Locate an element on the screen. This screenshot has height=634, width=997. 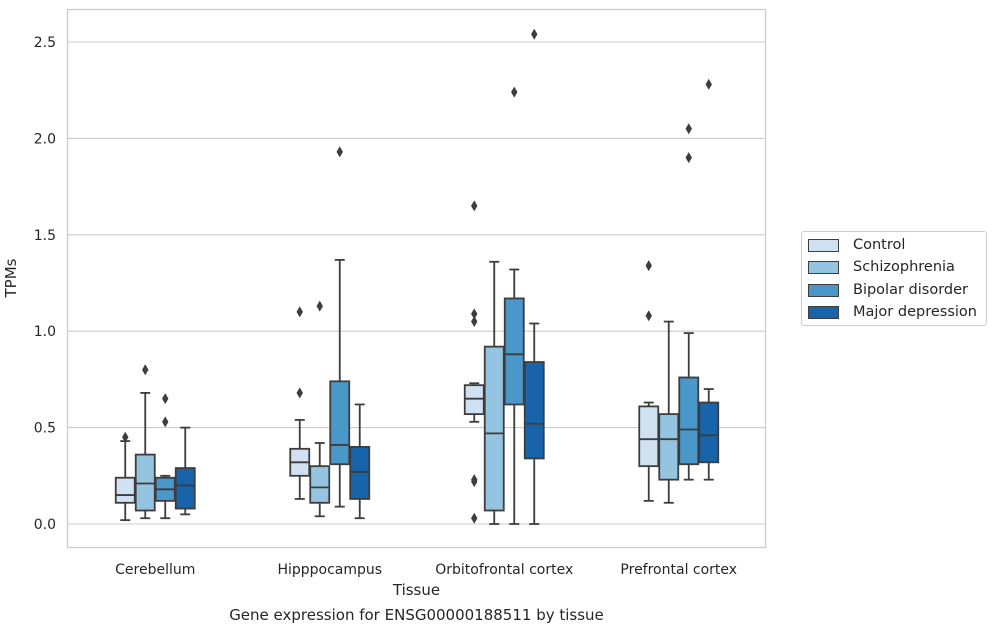
y-tick-label-2: 1.0 is located at coordinates (45, 332).